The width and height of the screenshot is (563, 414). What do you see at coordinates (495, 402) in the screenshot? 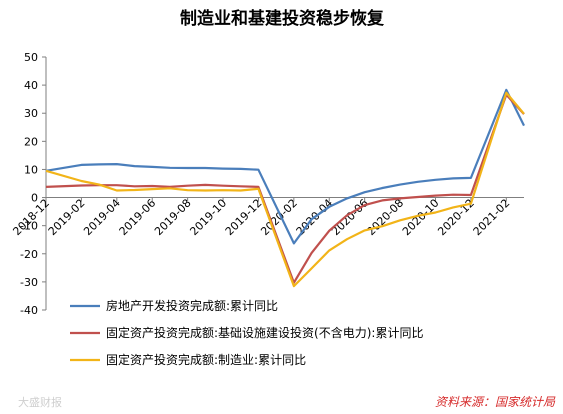
I see `source-note: 资料来源：国家统计局` at bounding box center [495, 402].